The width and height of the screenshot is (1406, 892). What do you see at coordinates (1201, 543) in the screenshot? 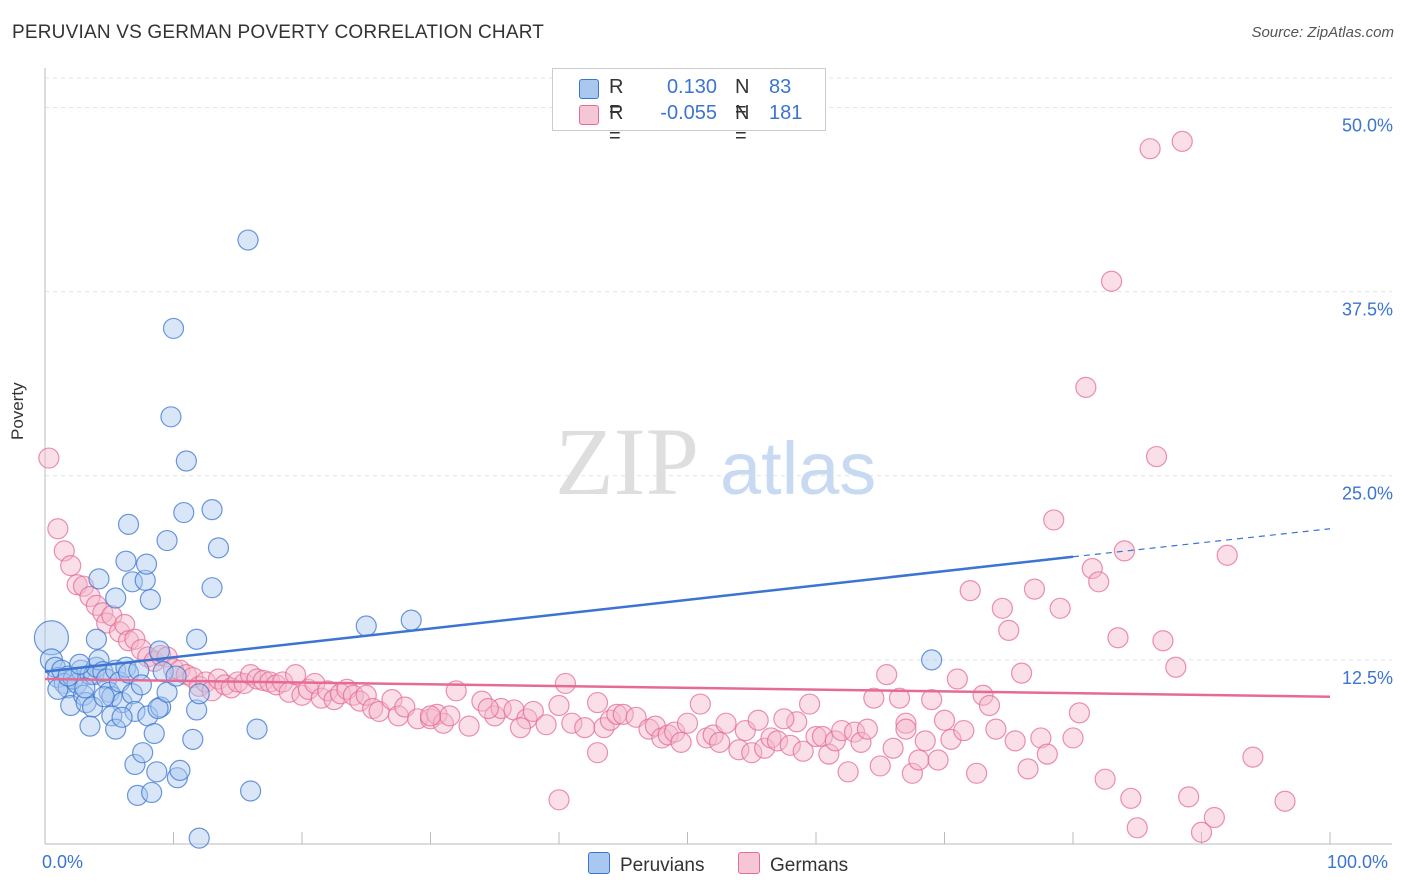
I see `peruvians-trend-dashed` at bounding box center [1201, 543].